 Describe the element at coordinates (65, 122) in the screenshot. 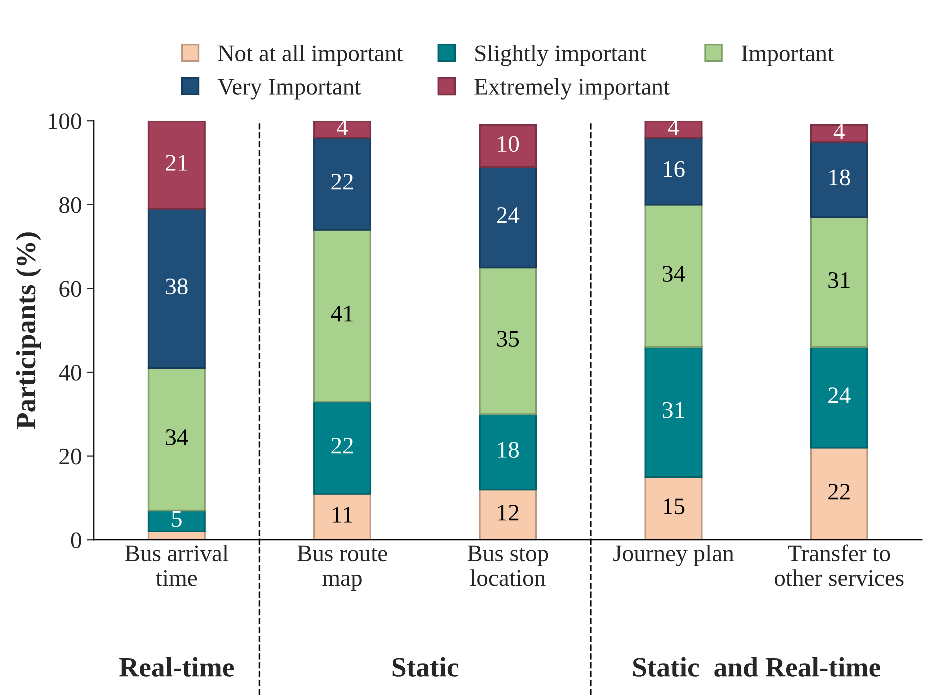

I see `y-tick-label: 100` at that location.